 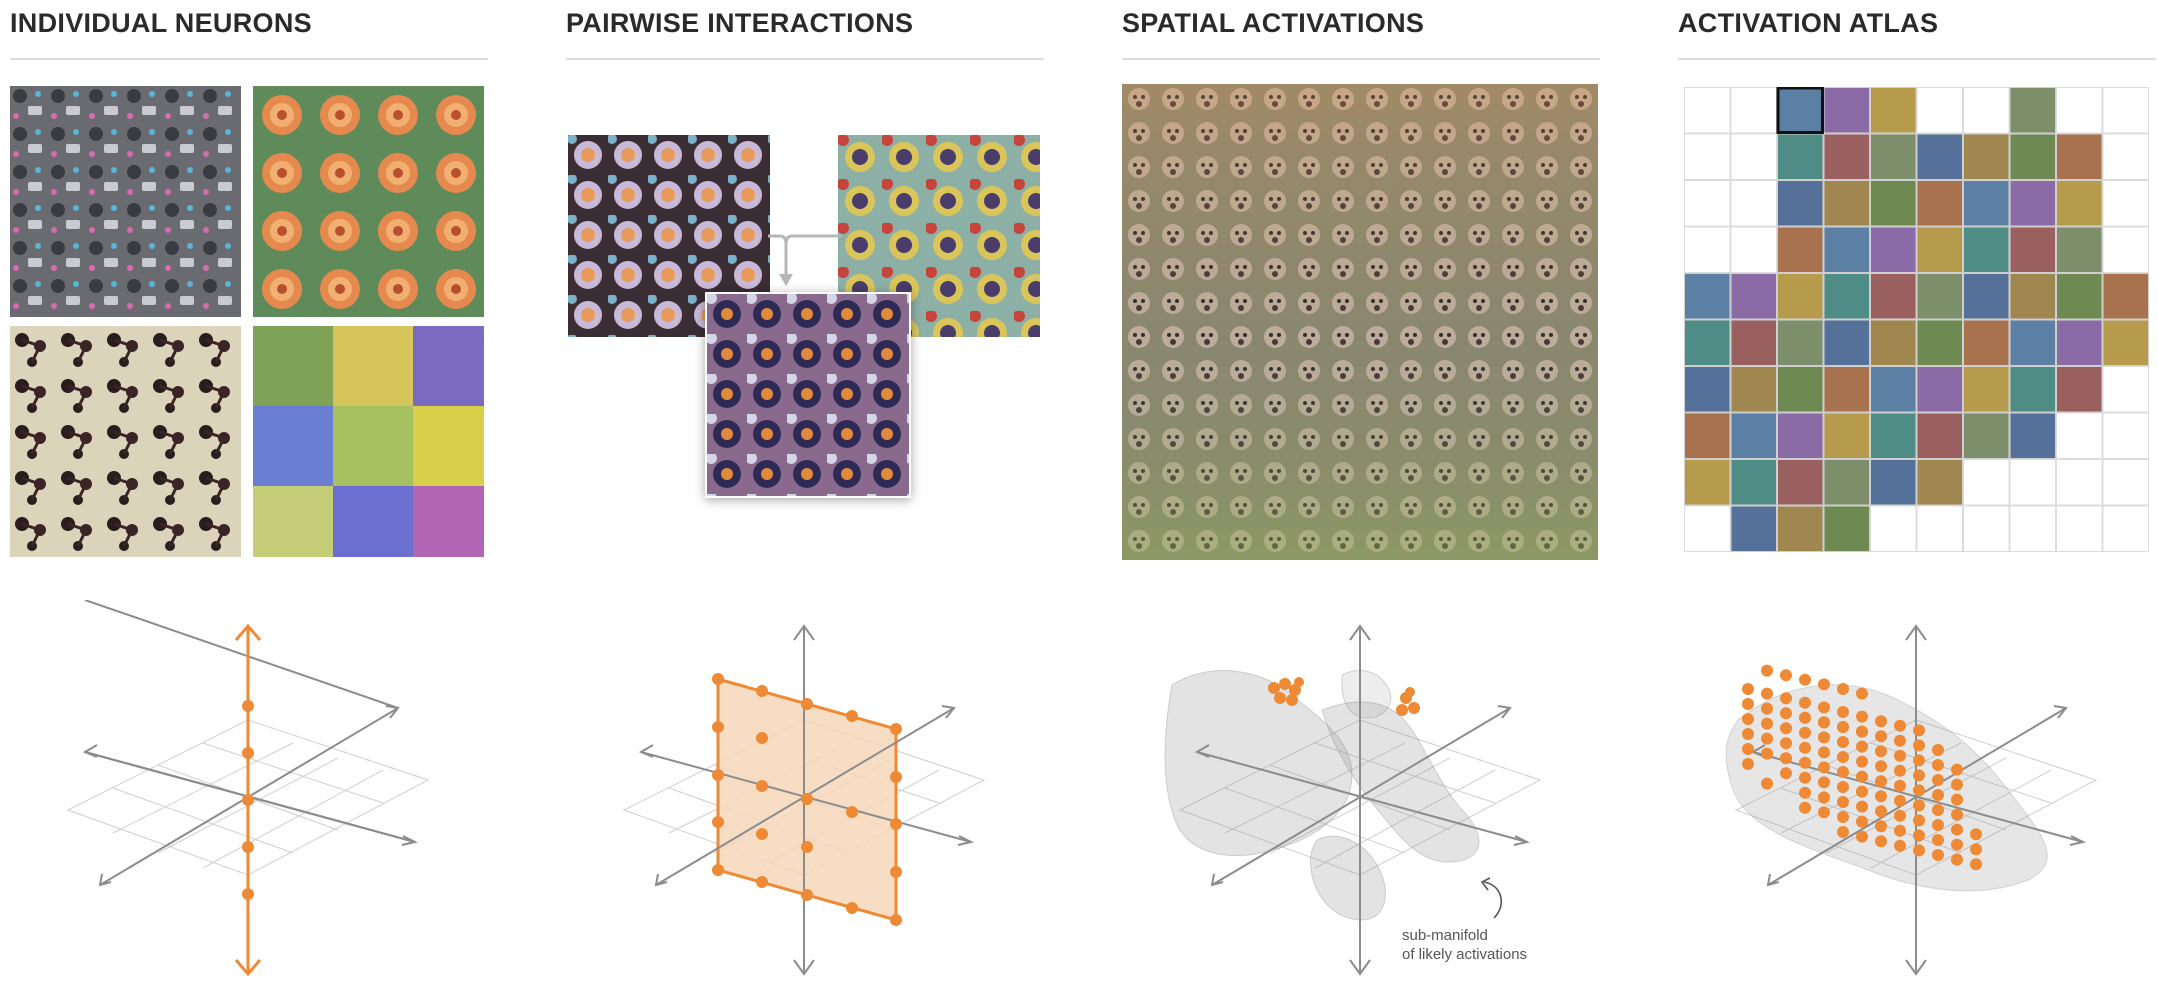 I want to click on spatial-activation-grid, so click(x=1360, y=322).